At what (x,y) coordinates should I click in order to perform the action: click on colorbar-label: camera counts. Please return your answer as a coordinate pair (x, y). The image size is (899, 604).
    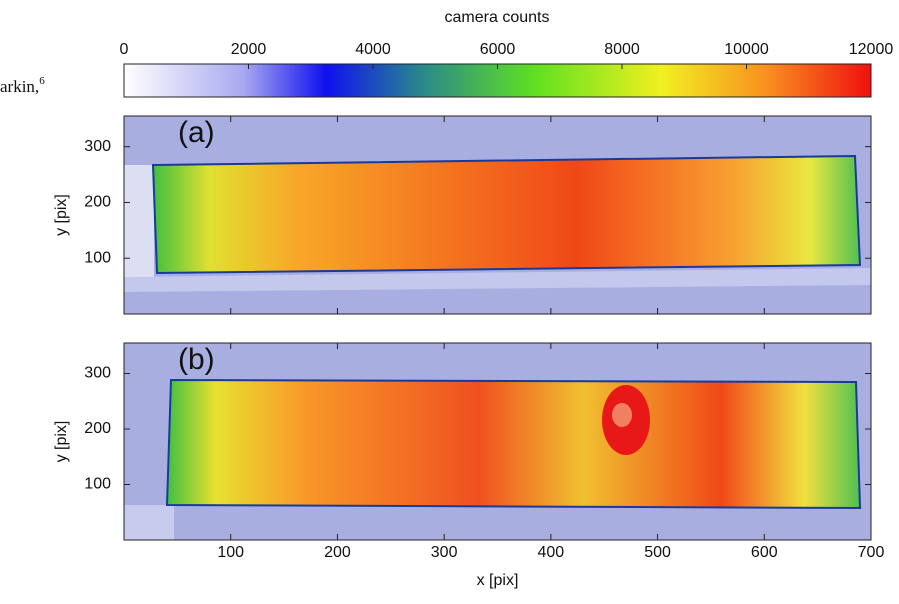
    Looking at the image, I should click on (497, 17).